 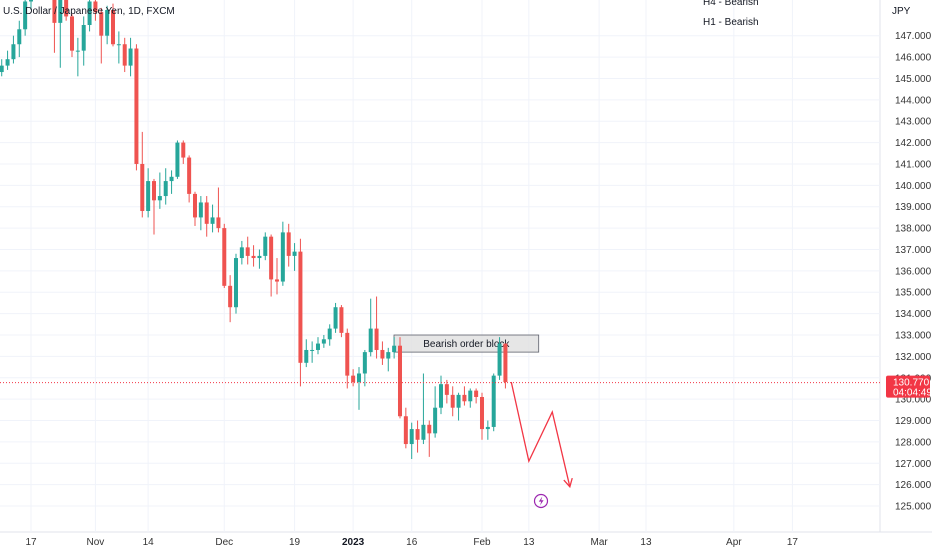 I want to click on order-block-layer: Bearish order block, so click(x=466, y=343).